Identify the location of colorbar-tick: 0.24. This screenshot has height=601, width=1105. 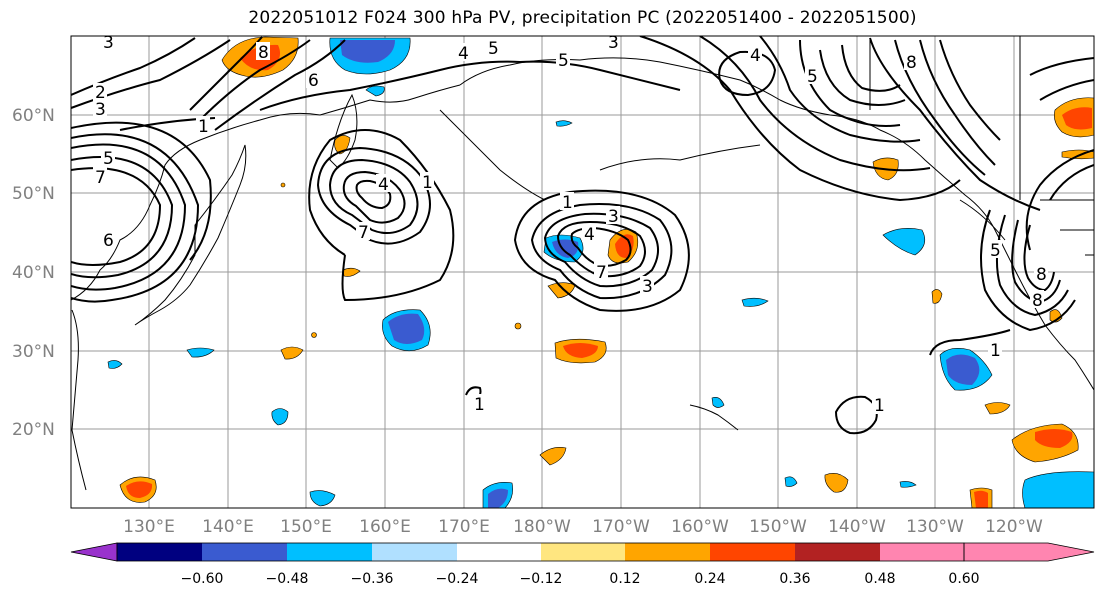
(709, 579).